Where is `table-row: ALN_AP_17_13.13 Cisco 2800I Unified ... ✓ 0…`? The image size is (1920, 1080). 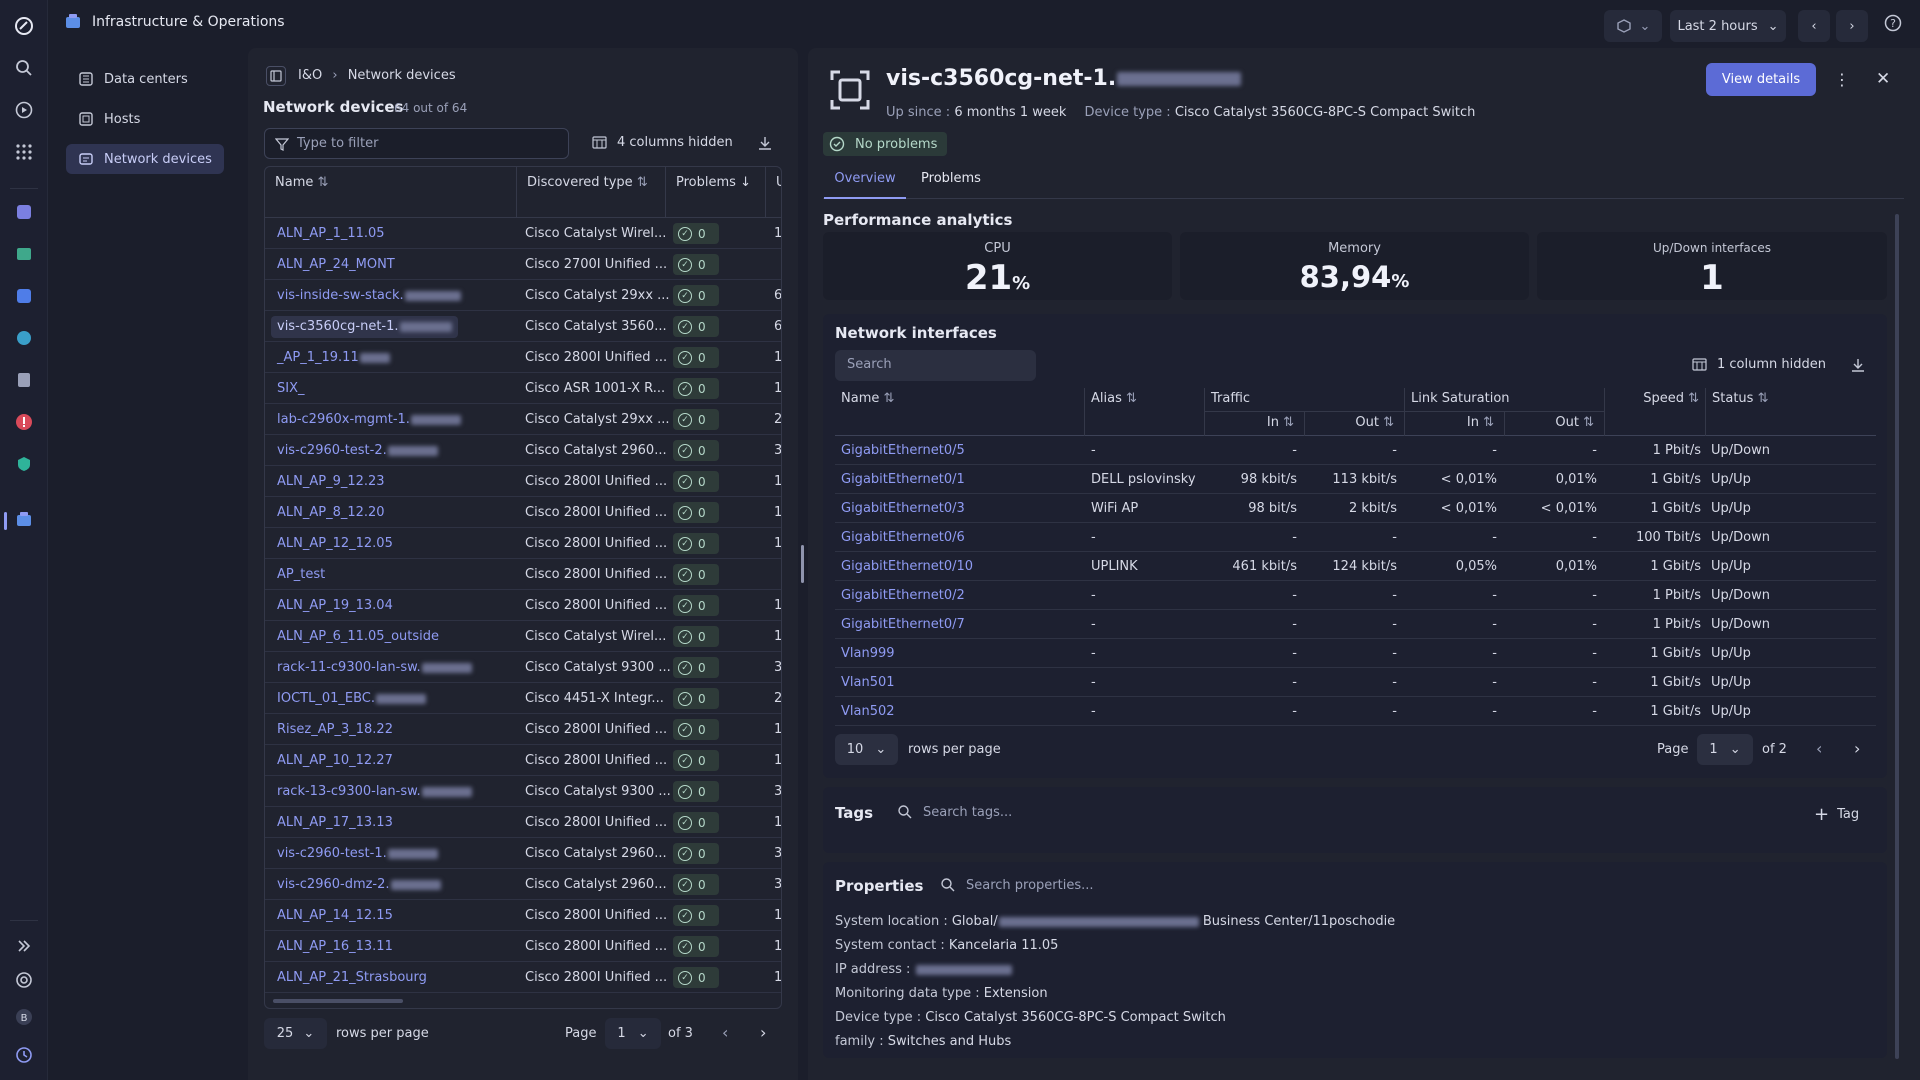 table-row: ALN_AP_17_13.13 Cisco 2800I Unified ... ✓ 0… is located at coordinates (523, 822).